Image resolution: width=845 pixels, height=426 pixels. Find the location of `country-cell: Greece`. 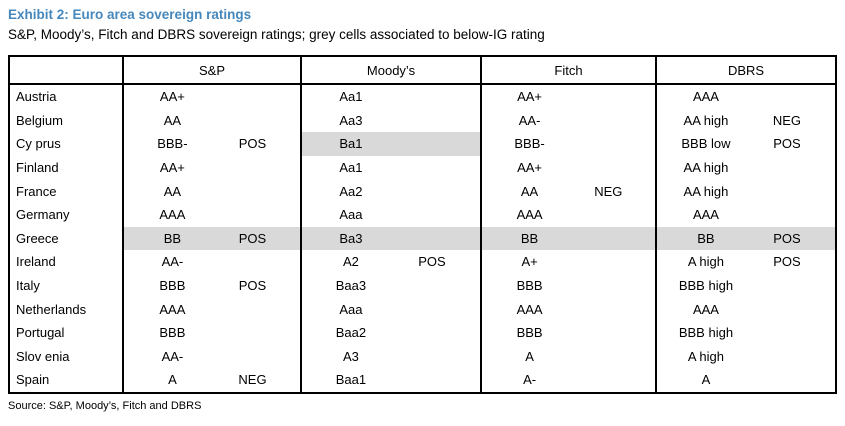

country-cell: Greece is located at coordinates (37, 238).